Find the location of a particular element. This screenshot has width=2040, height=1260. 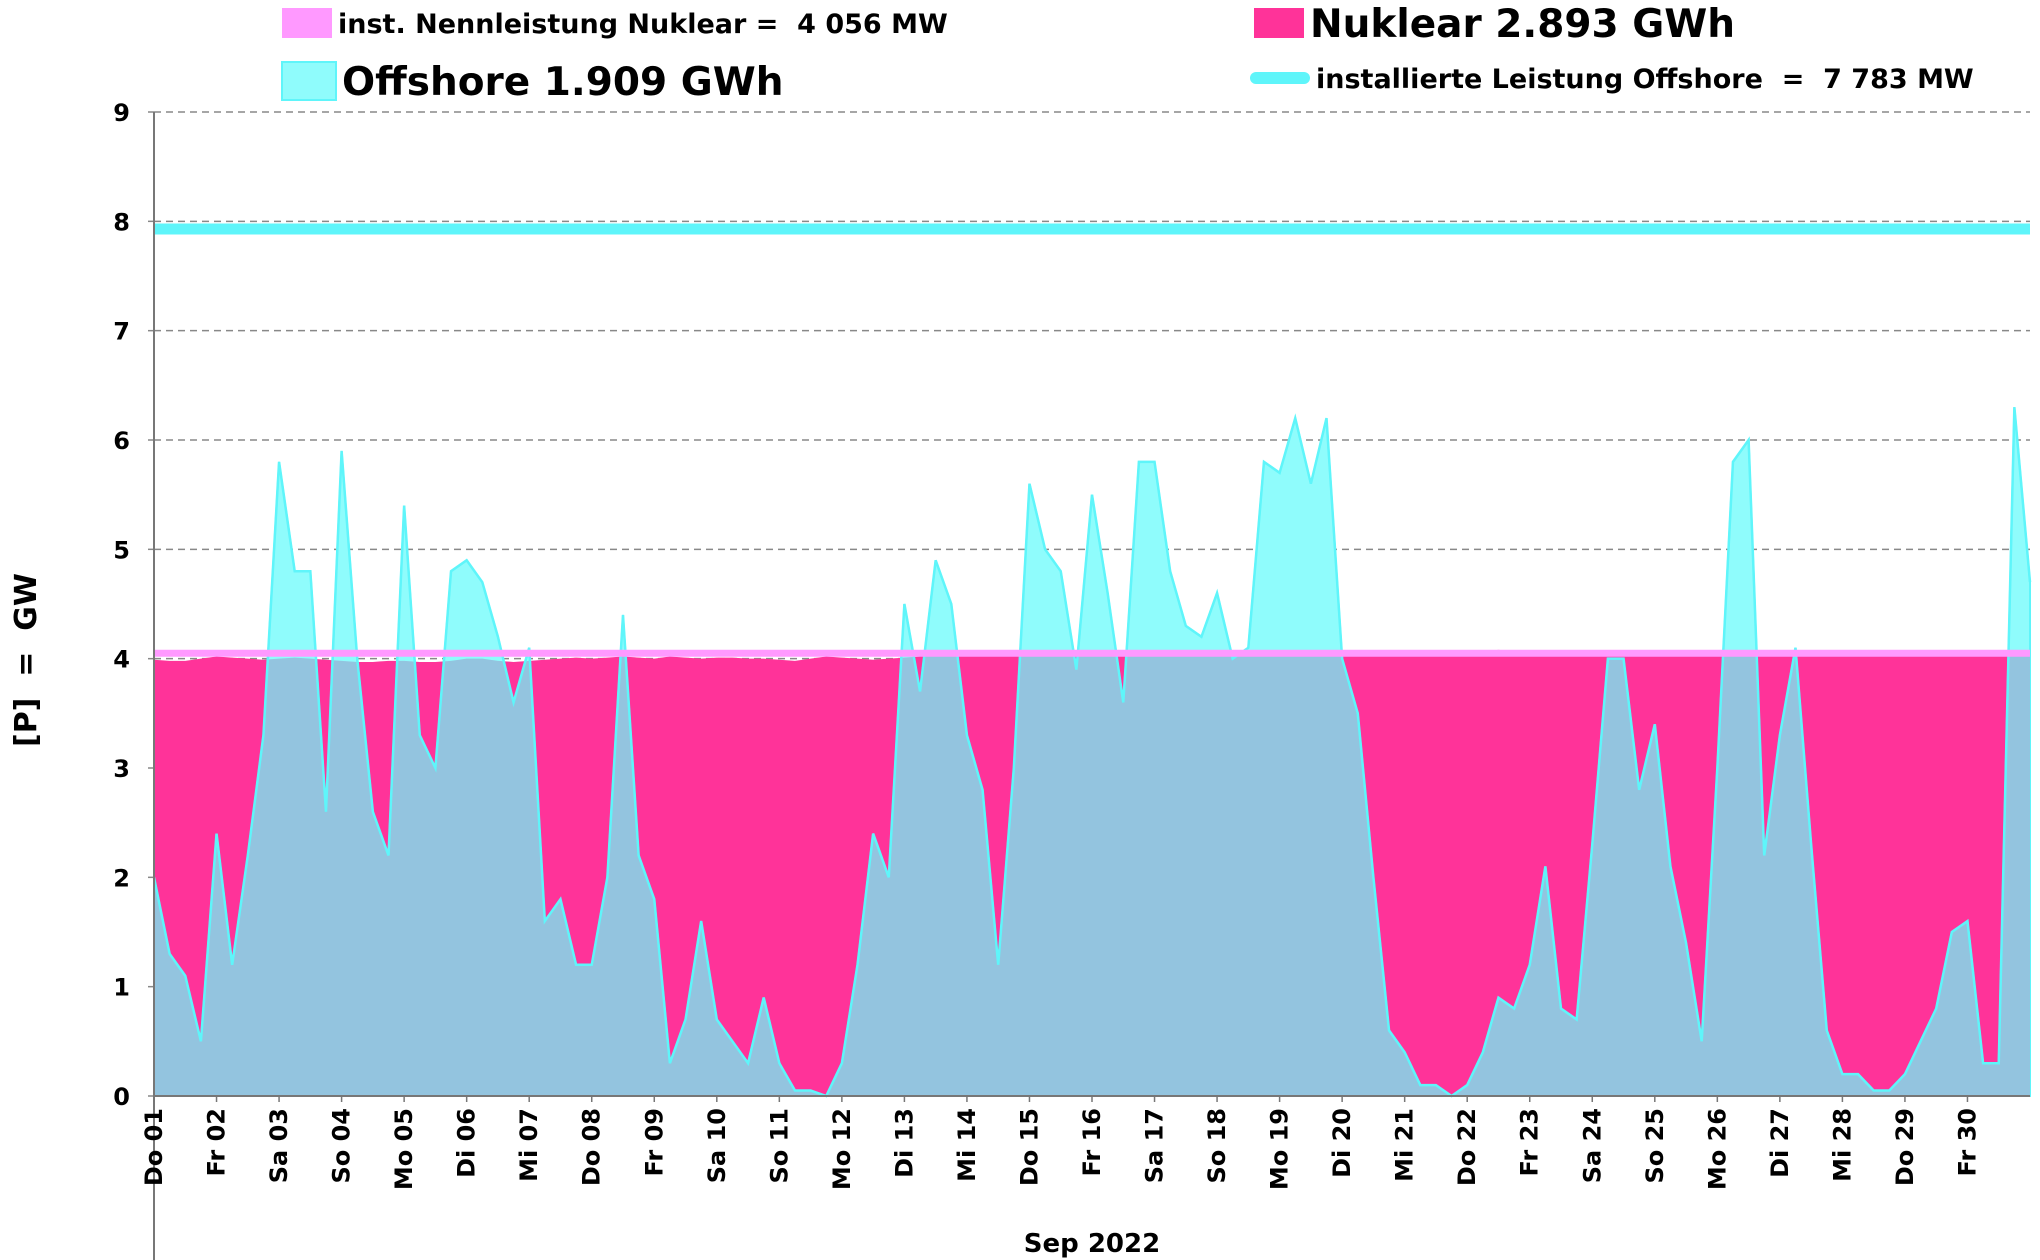

y-tick-label: 7 is located at coordinates (121, 332).